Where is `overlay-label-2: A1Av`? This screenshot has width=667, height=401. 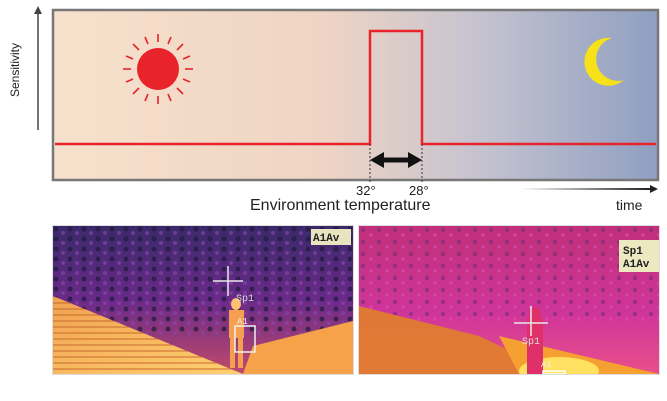 overlay-label-2: A1Av is located at coordinates (636, 265).